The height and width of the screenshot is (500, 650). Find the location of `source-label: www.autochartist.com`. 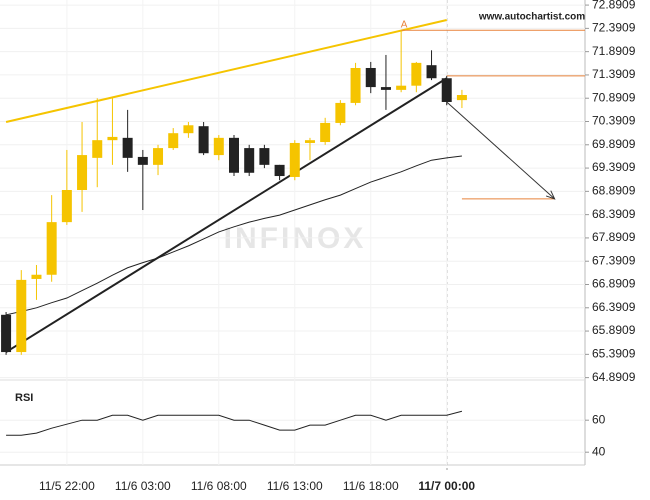

source-label: www.autochartist.com is located at coordinates (531, 17).